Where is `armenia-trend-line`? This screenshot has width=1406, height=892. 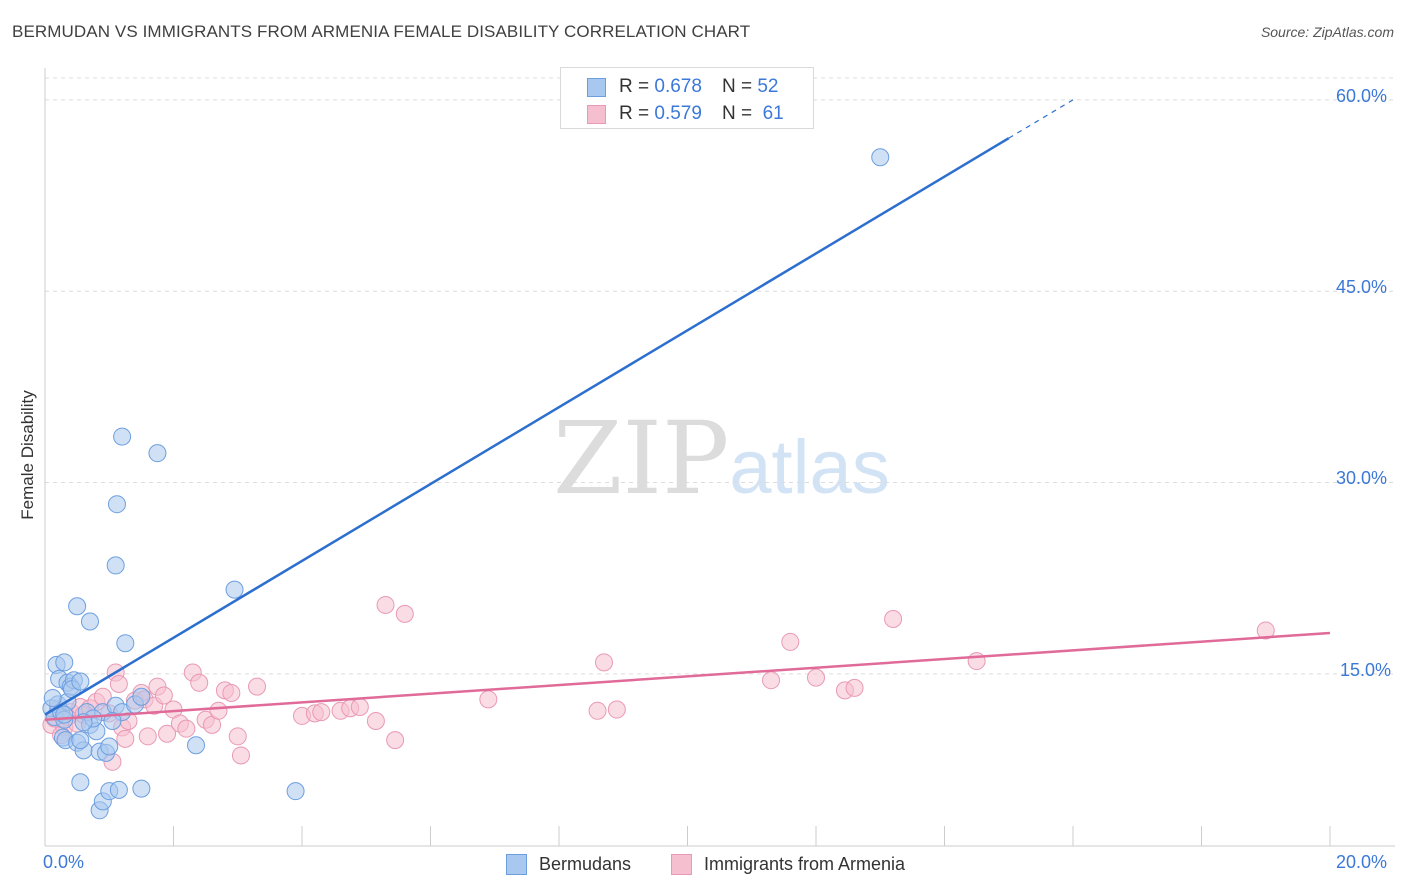
armenia-trend-line is located at coordinates (687, 676).